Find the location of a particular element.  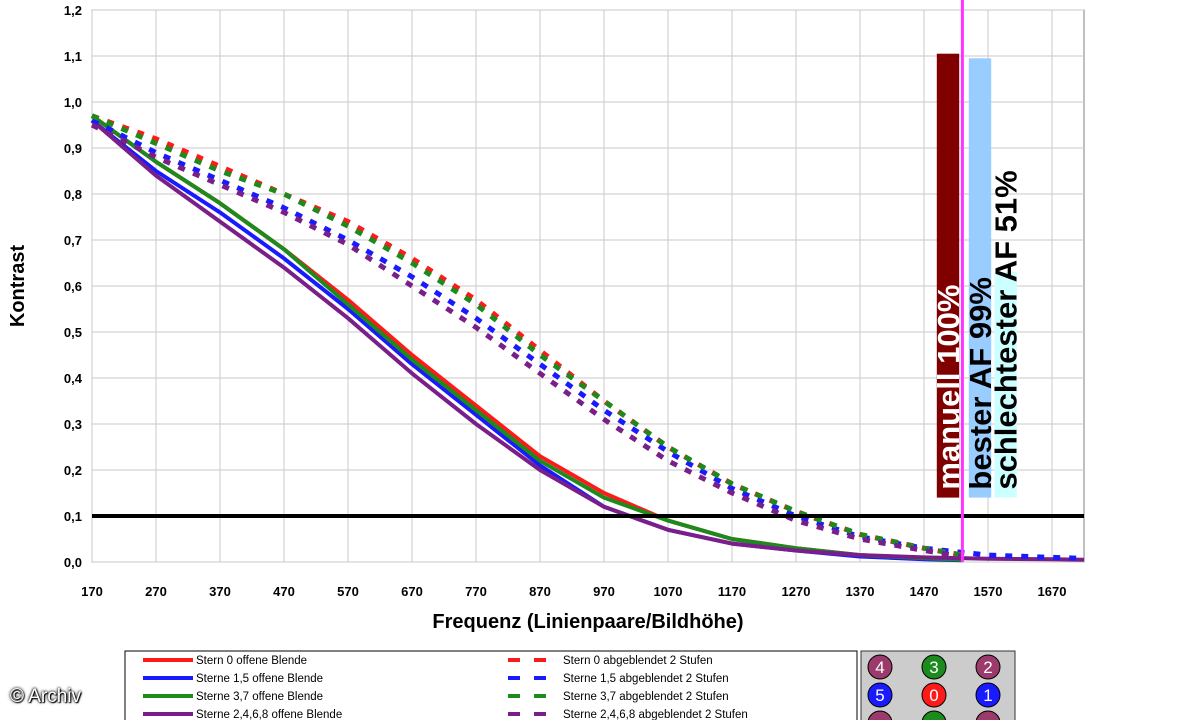

credit-caption: © Archiv is located at coordinates (46, 696).